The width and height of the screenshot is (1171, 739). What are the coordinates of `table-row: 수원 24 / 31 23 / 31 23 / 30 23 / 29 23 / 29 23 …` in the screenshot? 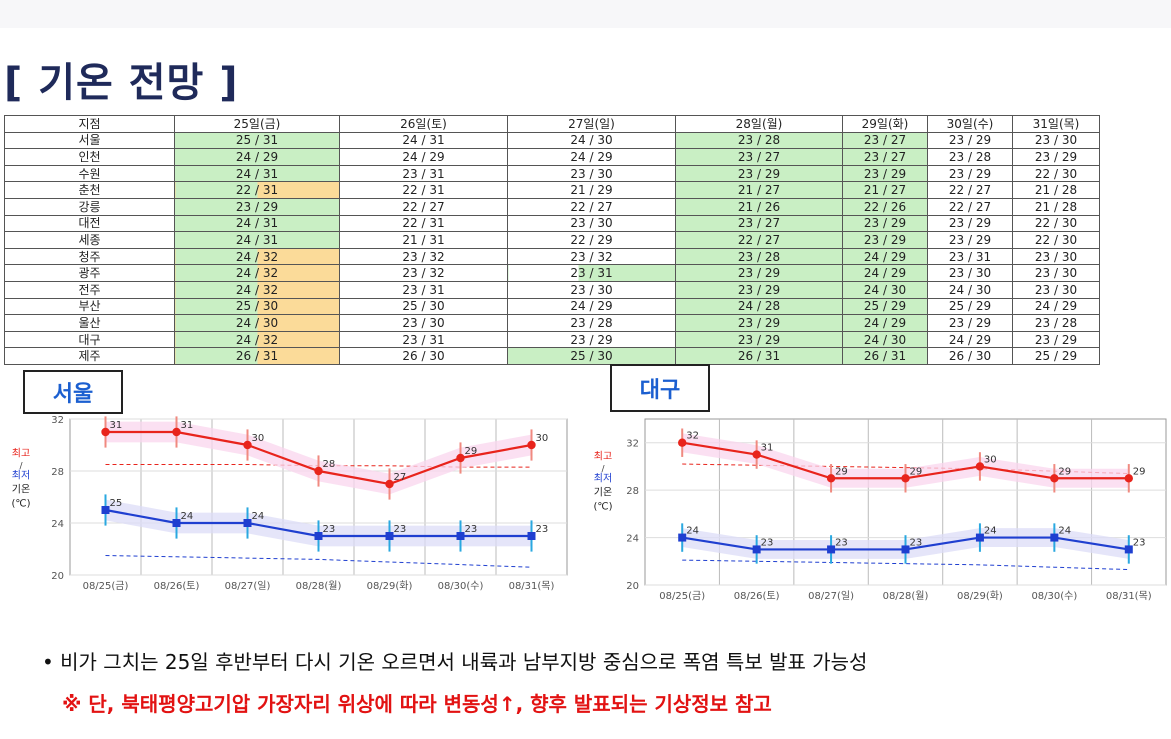 It's located at (552, 173).